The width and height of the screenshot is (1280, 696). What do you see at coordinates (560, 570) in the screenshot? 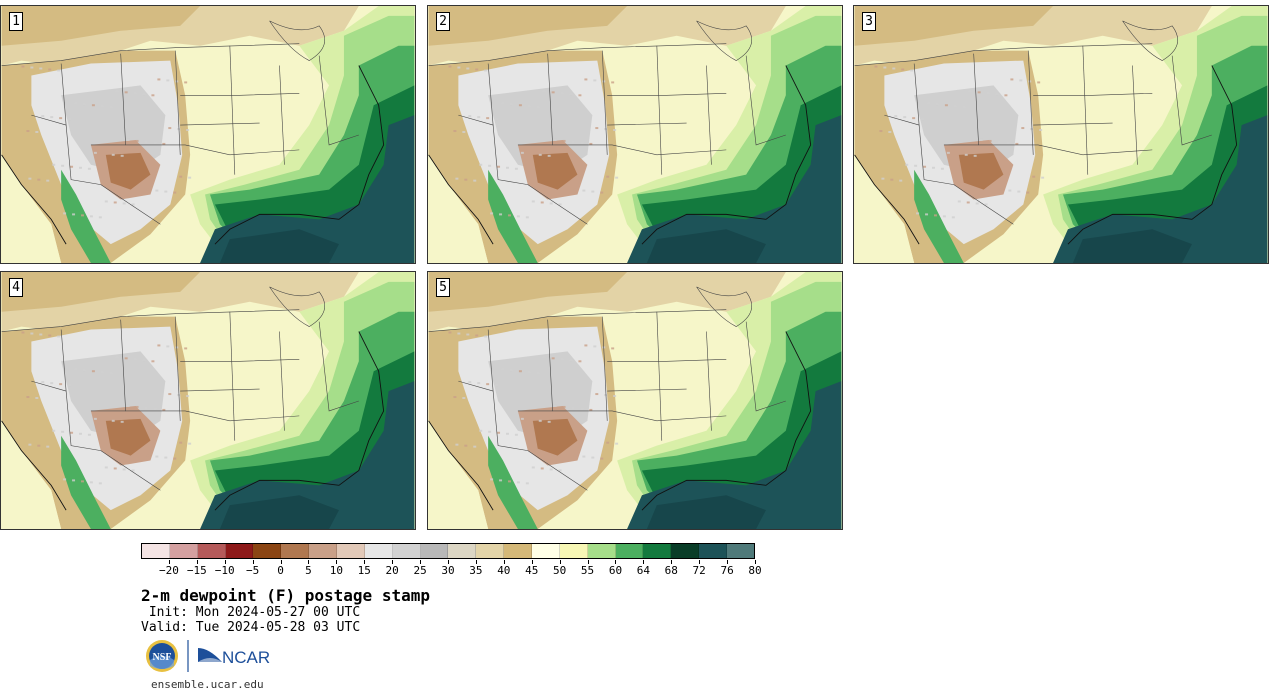
I see `colorbar-tick-label: 50` at bounding box center [560, 570].